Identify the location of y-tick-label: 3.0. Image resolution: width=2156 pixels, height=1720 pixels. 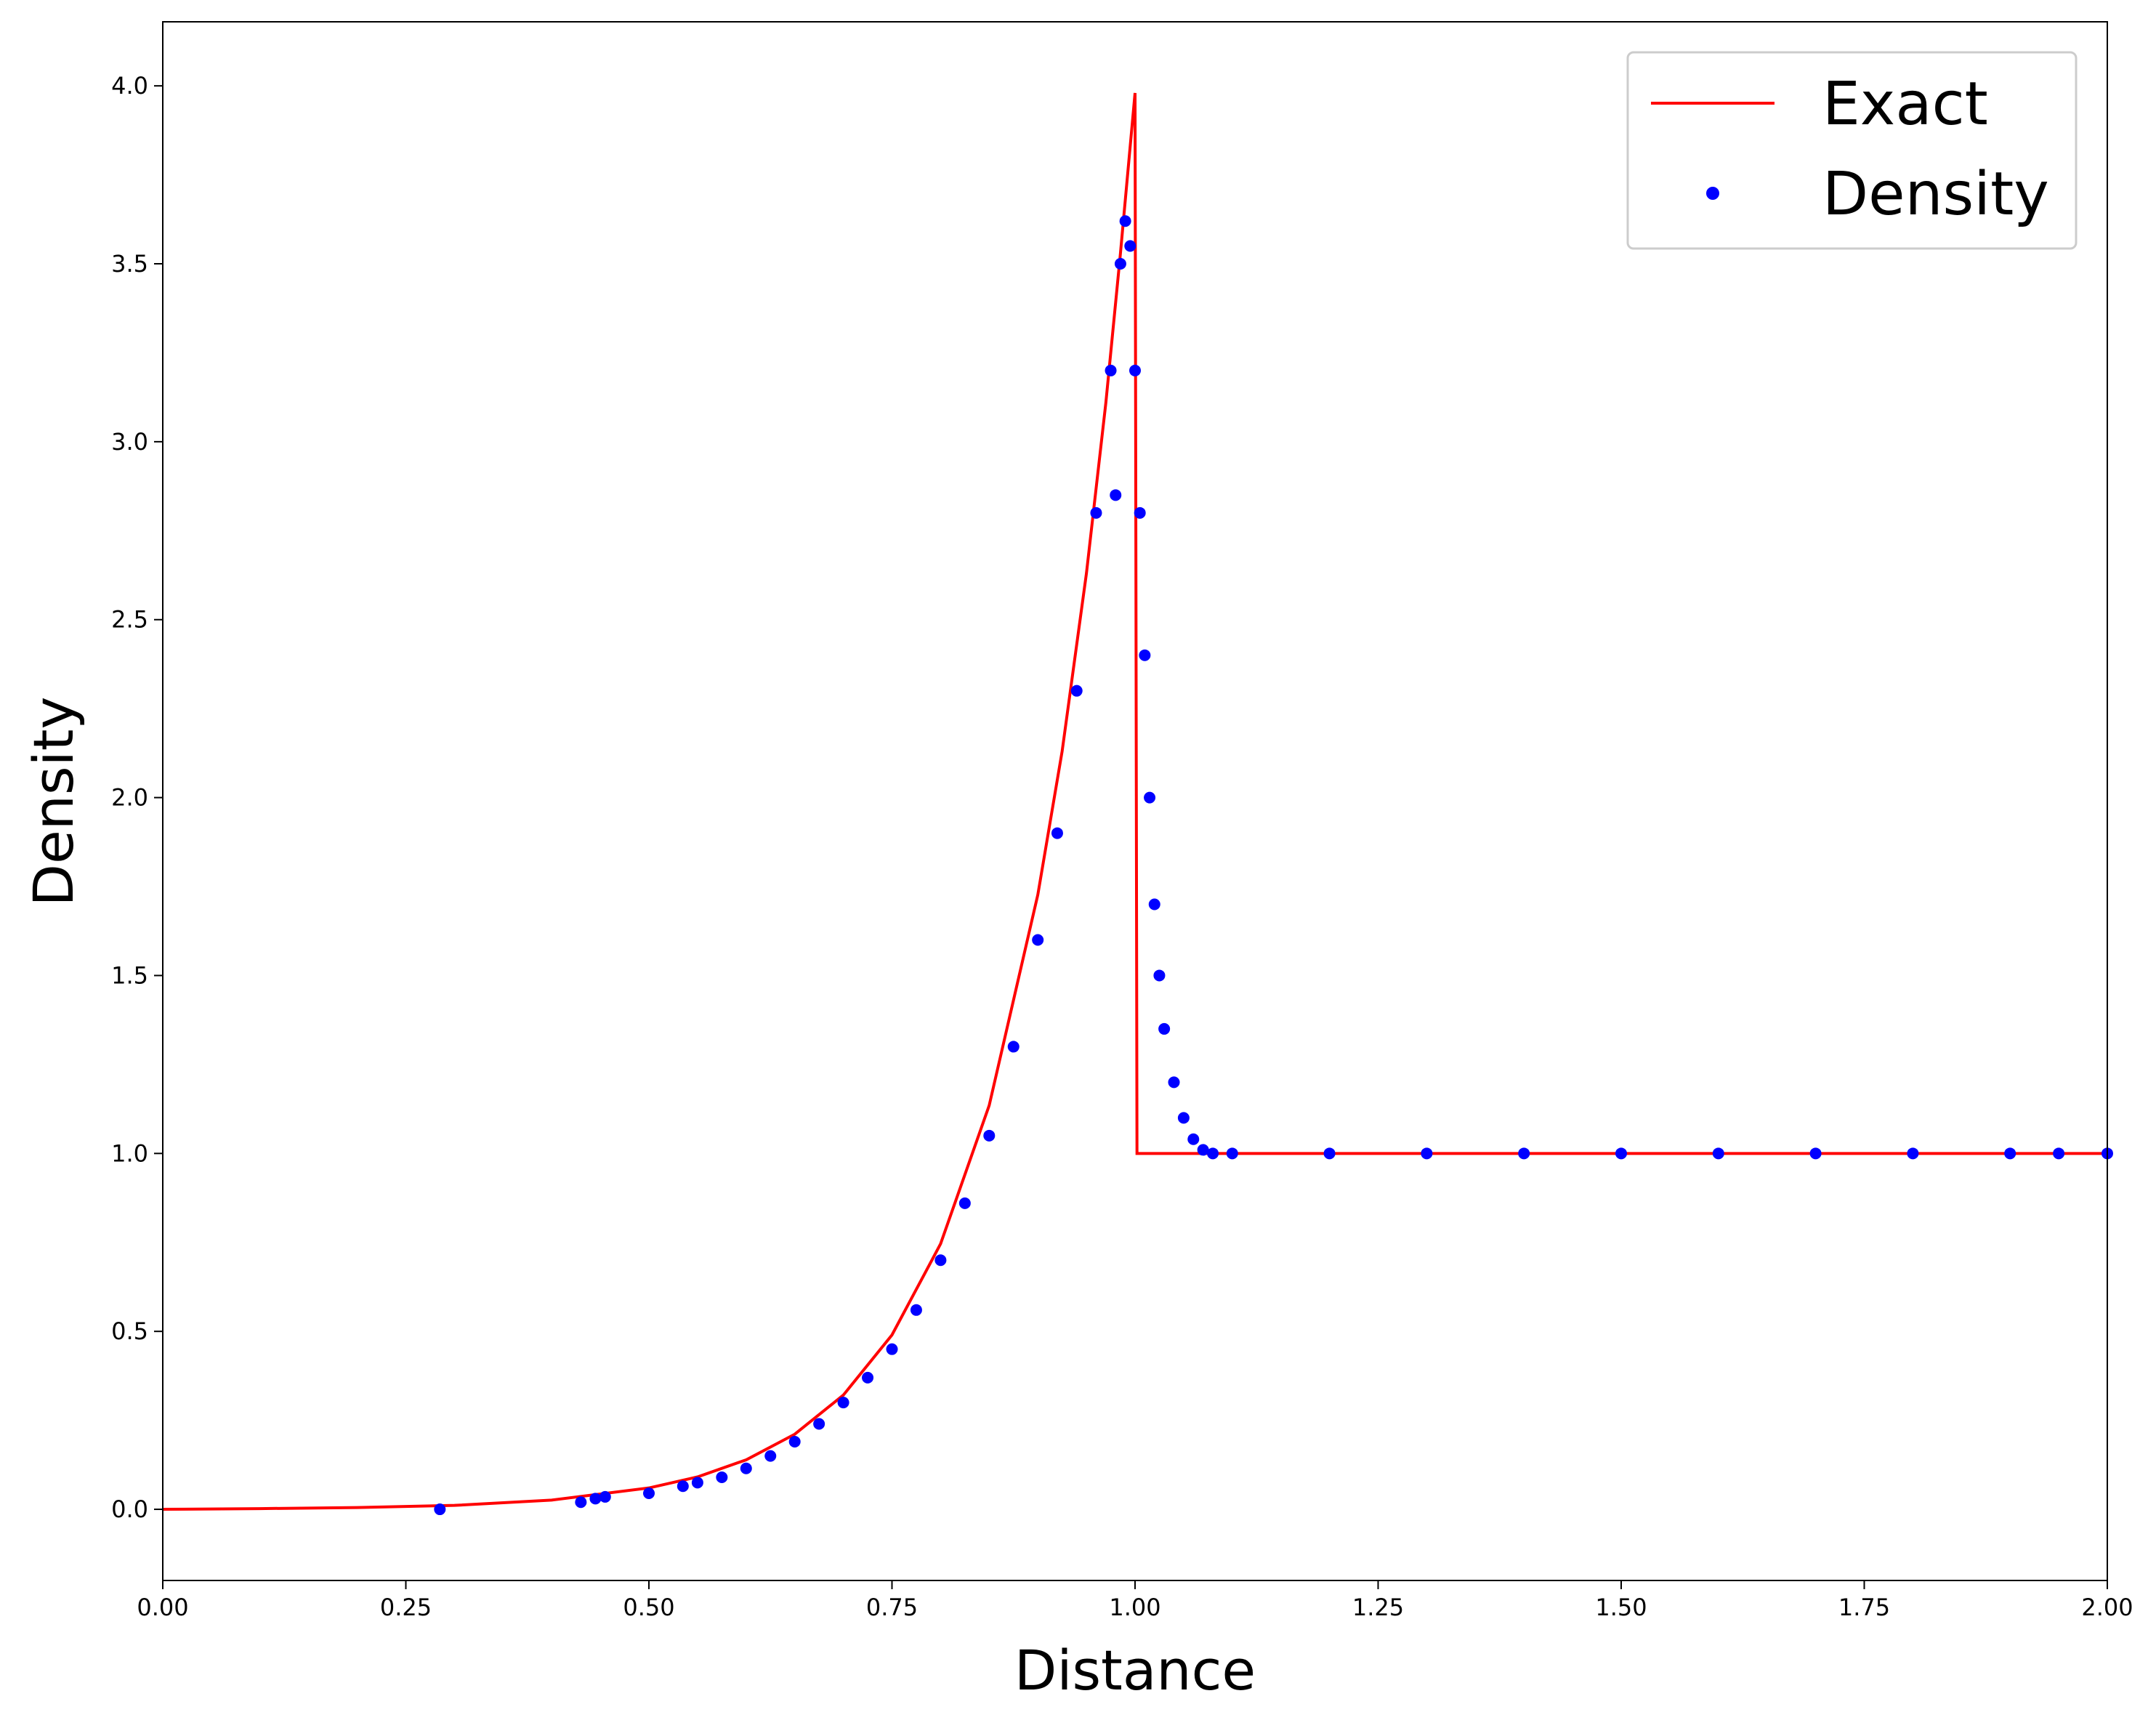
(129, 442).